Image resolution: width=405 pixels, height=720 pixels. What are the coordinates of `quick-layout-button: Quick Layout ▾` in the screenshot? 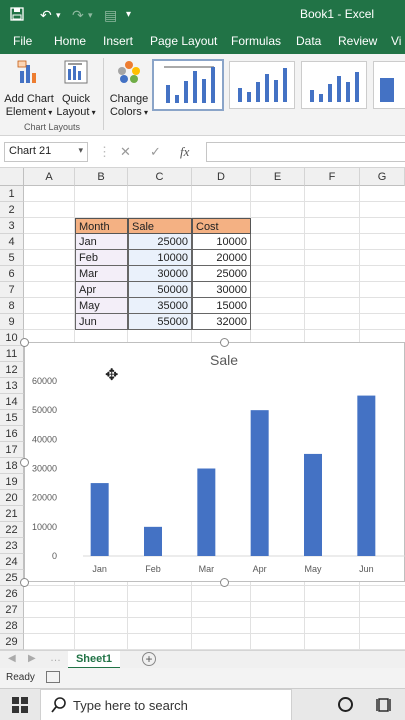 It's located at (76, 89).